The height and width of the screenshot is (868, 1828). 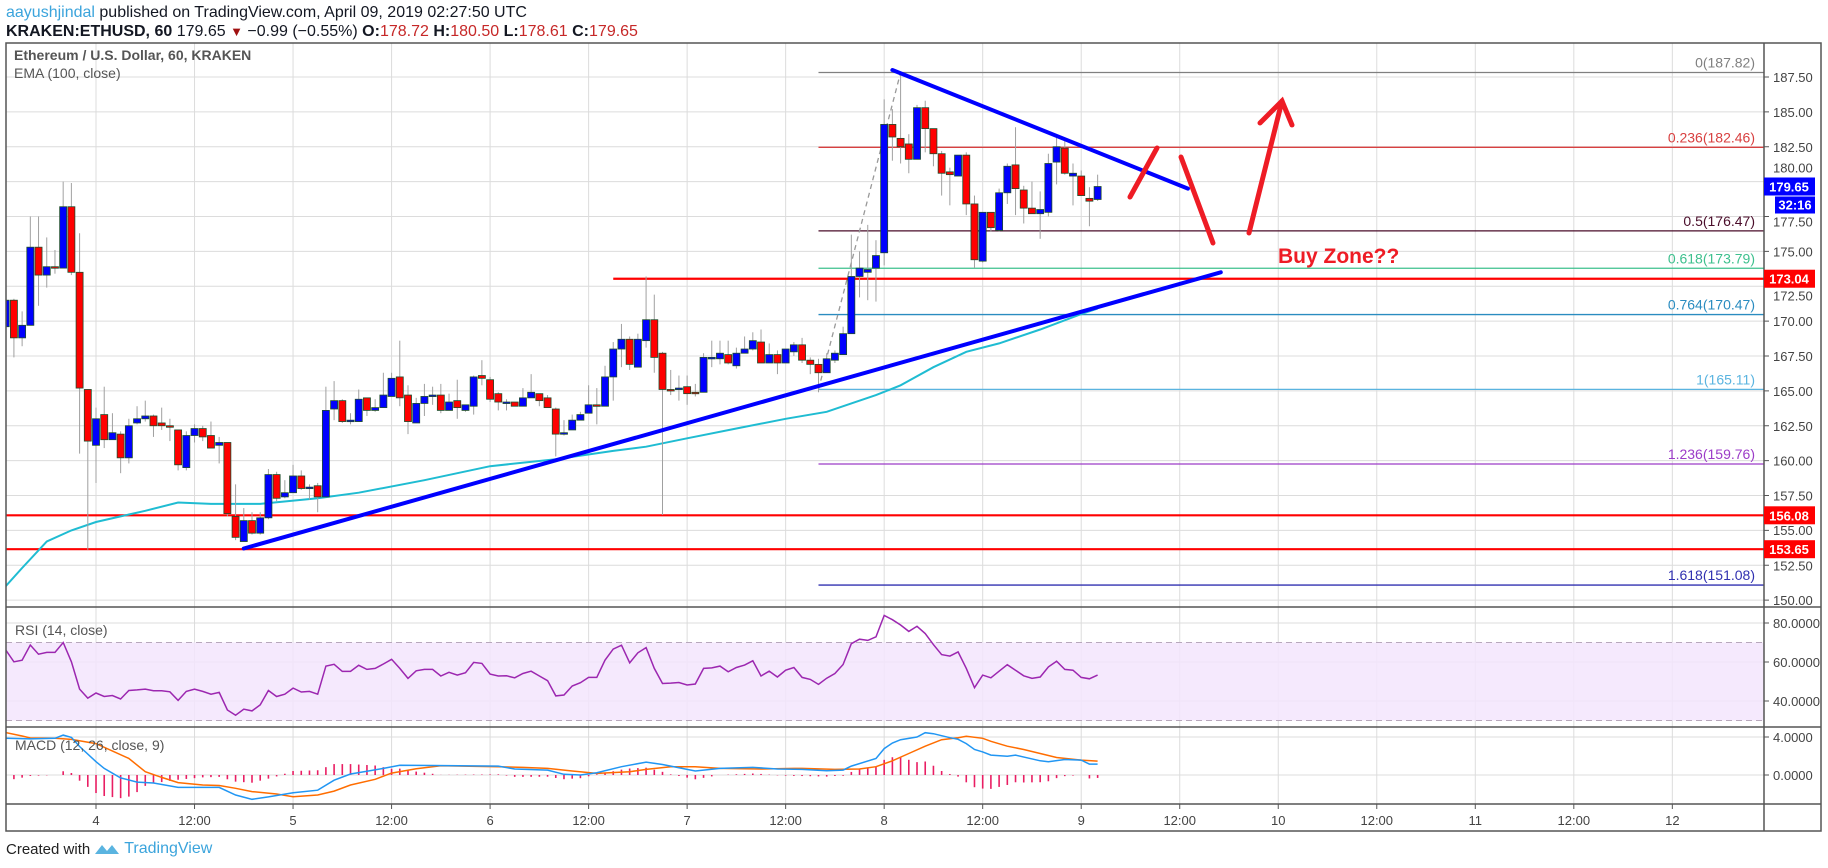 What do you see at coordinates (1789, 186) in the screenshot?
I see `last-price-label-box` at bounding box center [1789, 186].